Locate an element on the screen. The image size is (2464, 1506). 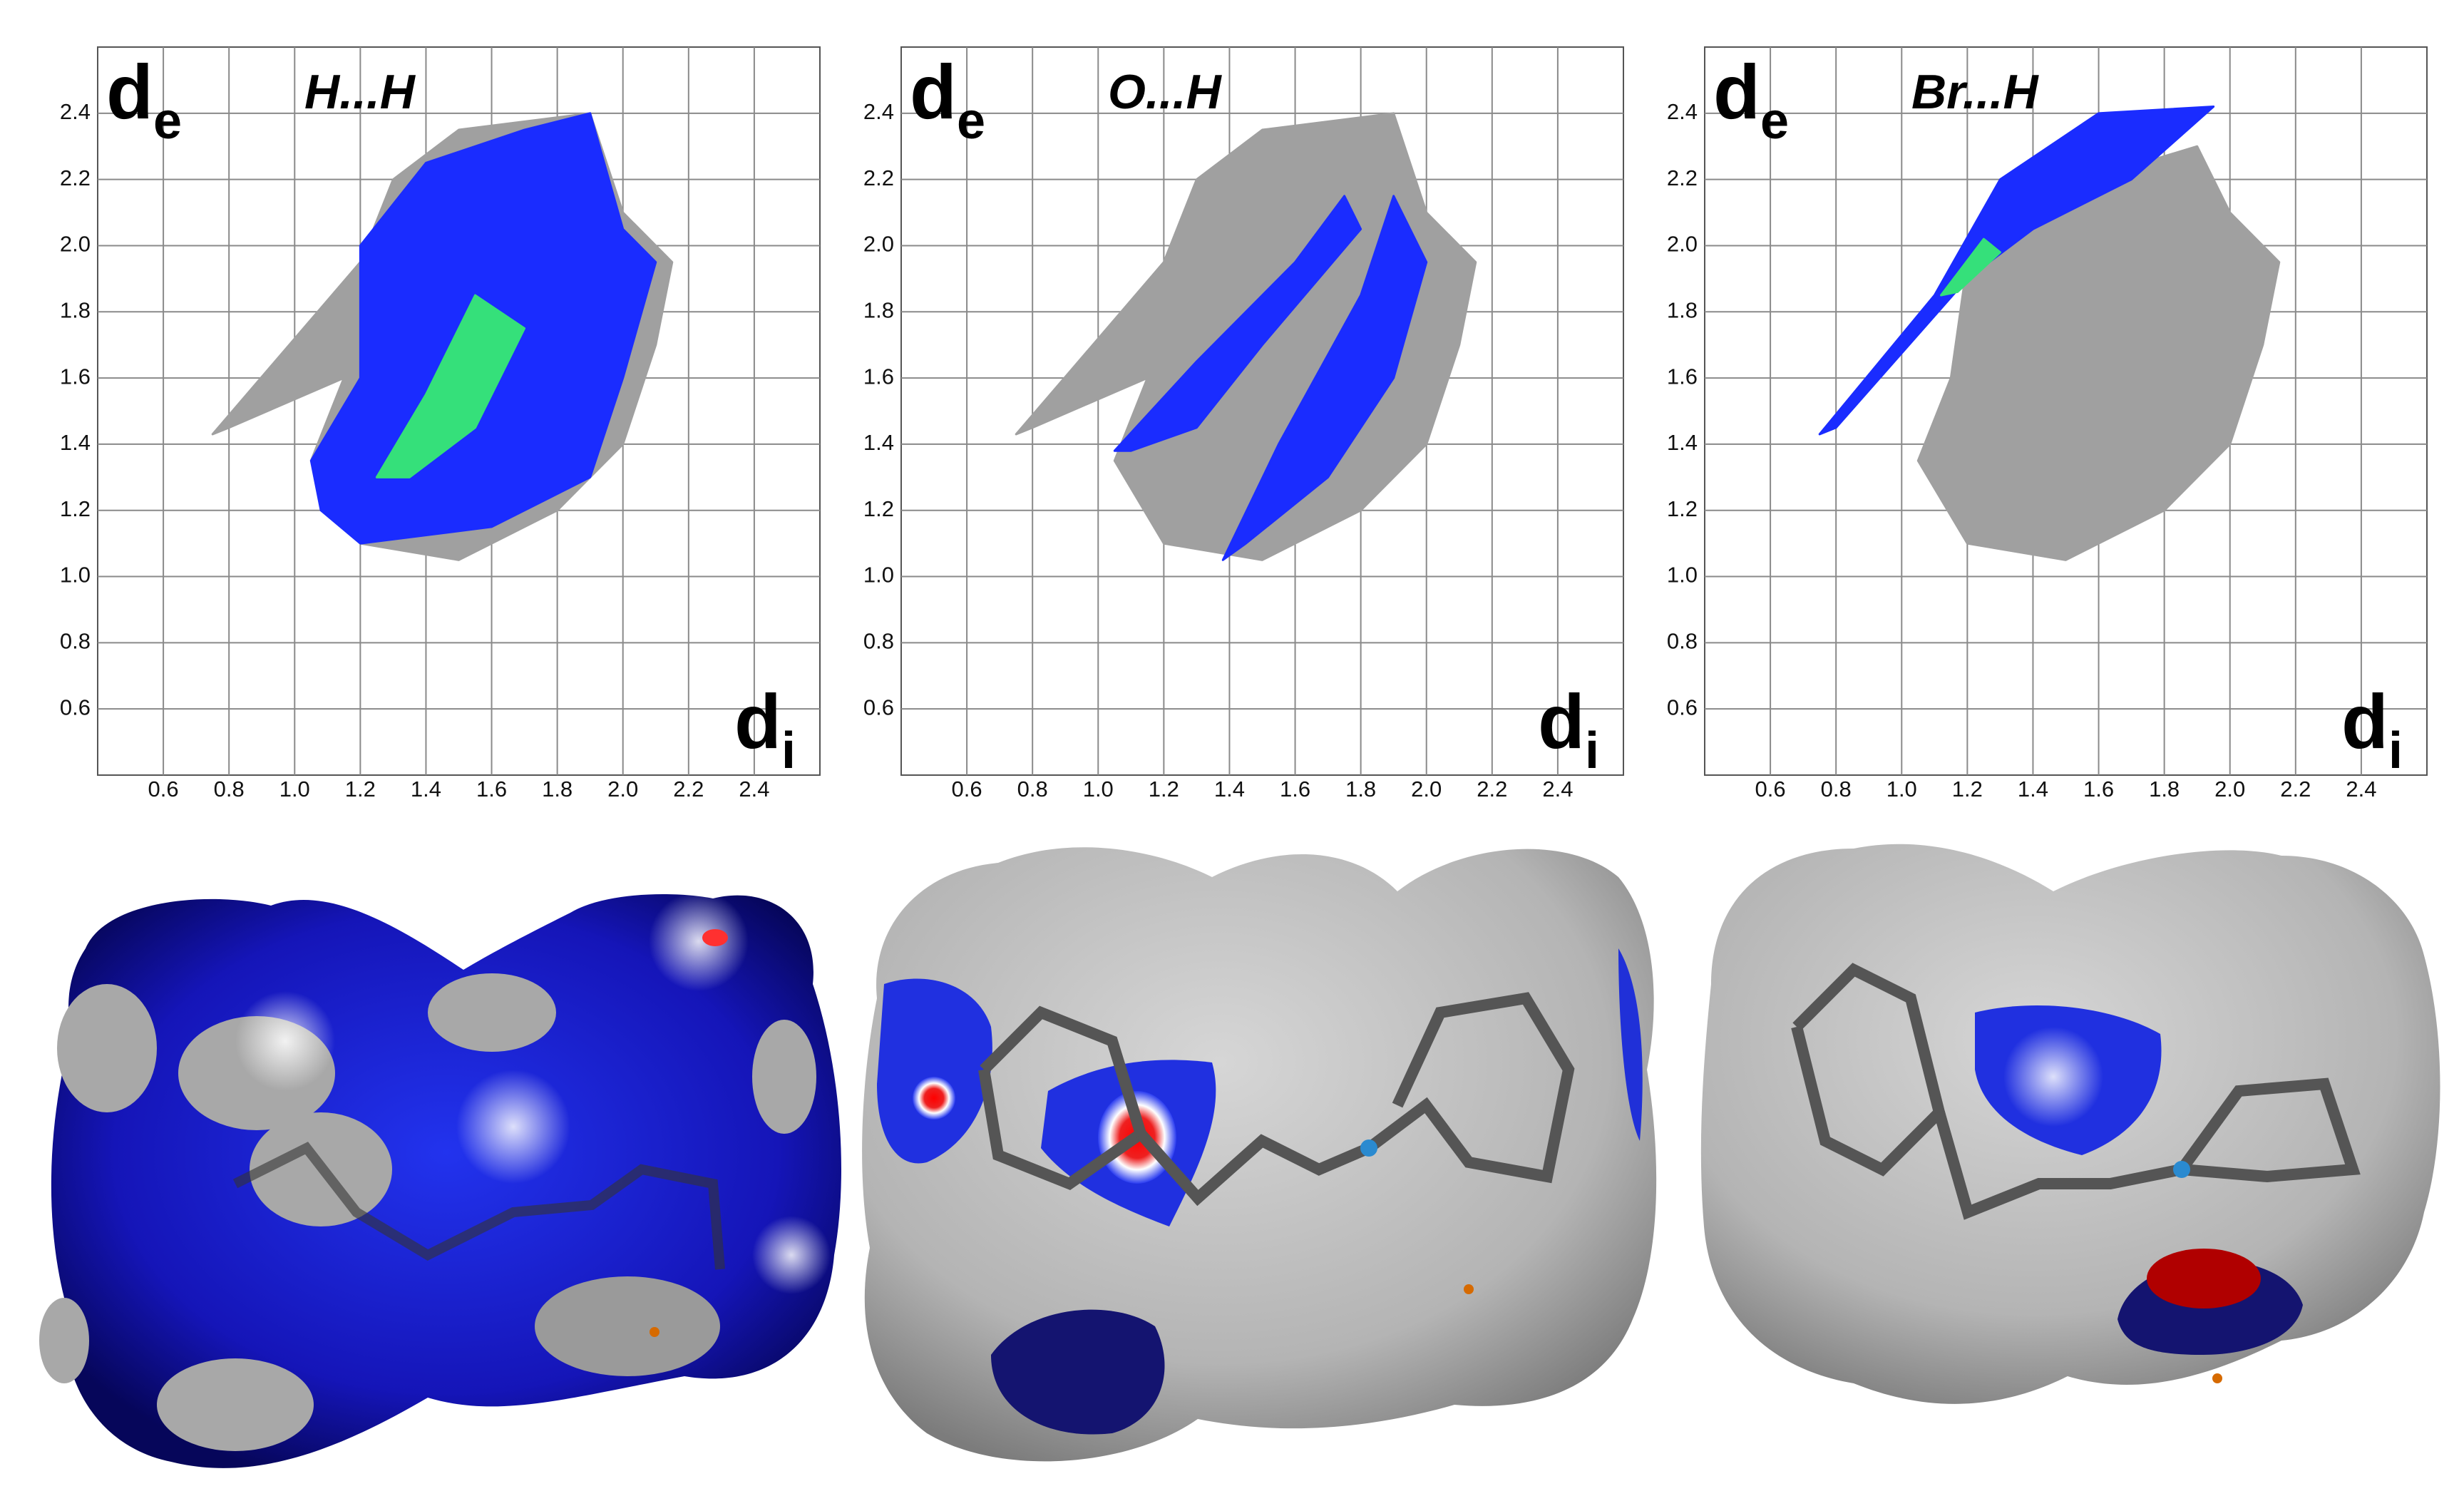
surface-body is located at coordinates (1259, 1154).